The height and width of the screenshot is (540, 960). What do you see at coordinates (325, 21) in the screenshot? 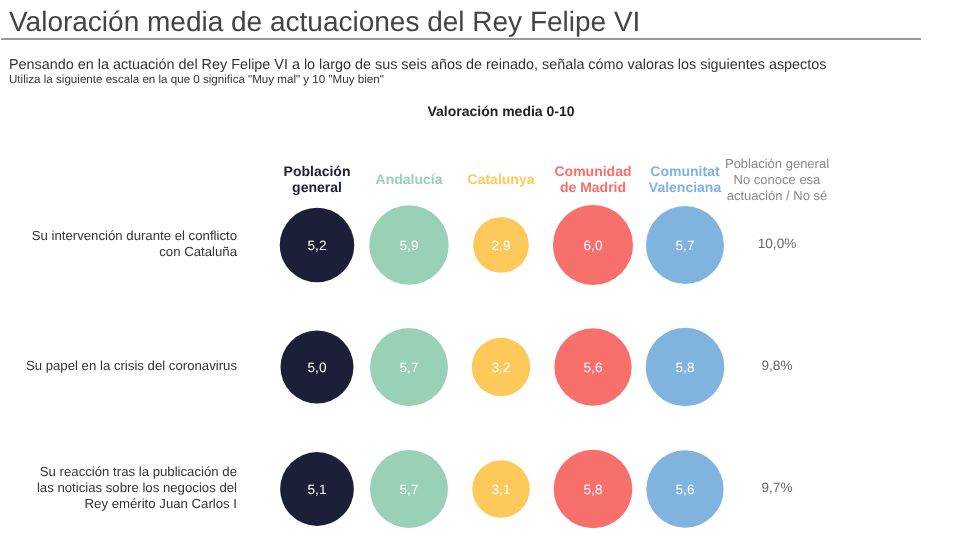
I see `text: Valoración media de actuaciones del Rey Felipe VI` at bounding box center [325, 21].